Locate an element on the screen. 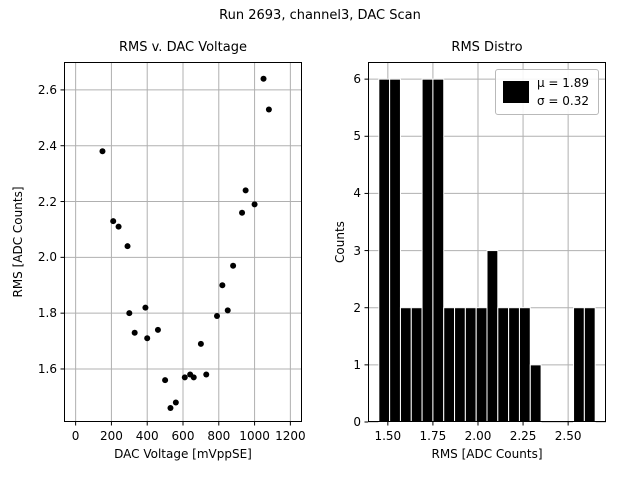  x-tick-label: 1200 is located at coordinates (290, 436).